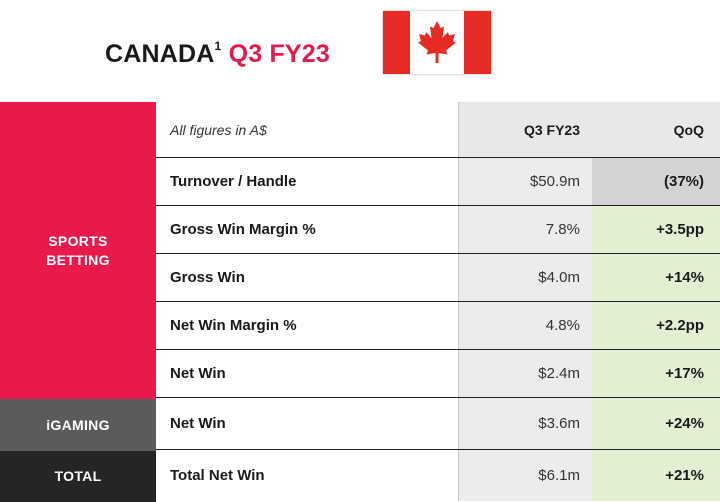  What do you see at coordinates (656, 277) in the screenshot?
I see `row-qoq-value: +14%` at bounding box center [656, 277].